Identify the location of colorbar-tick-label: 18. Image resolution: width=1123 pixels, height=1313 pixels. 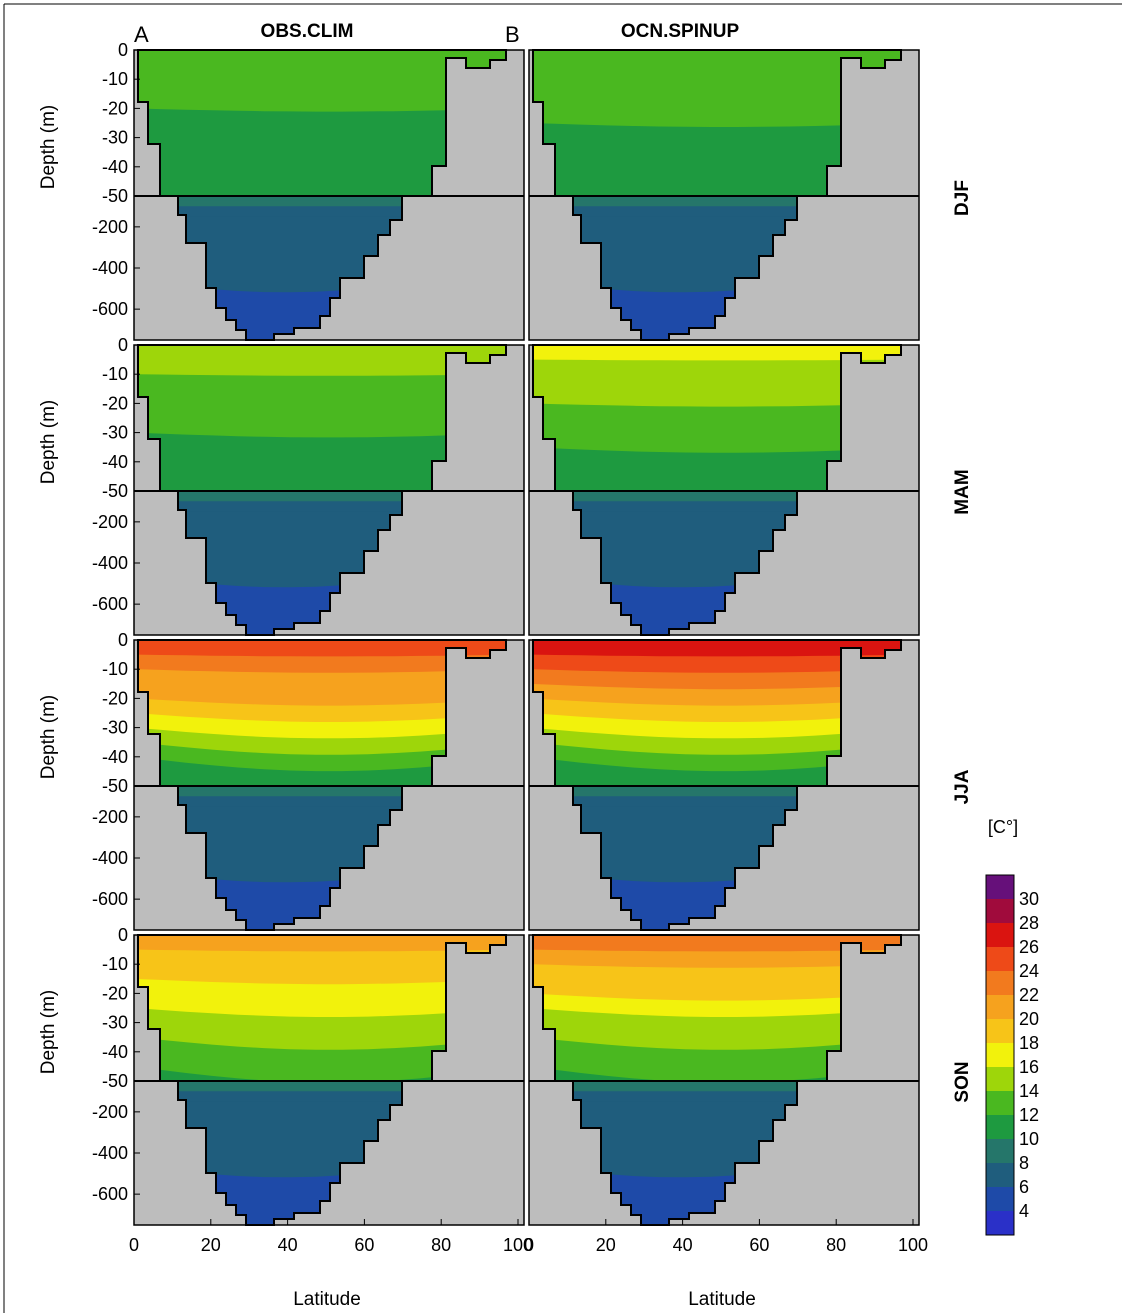
(1029, 1043).